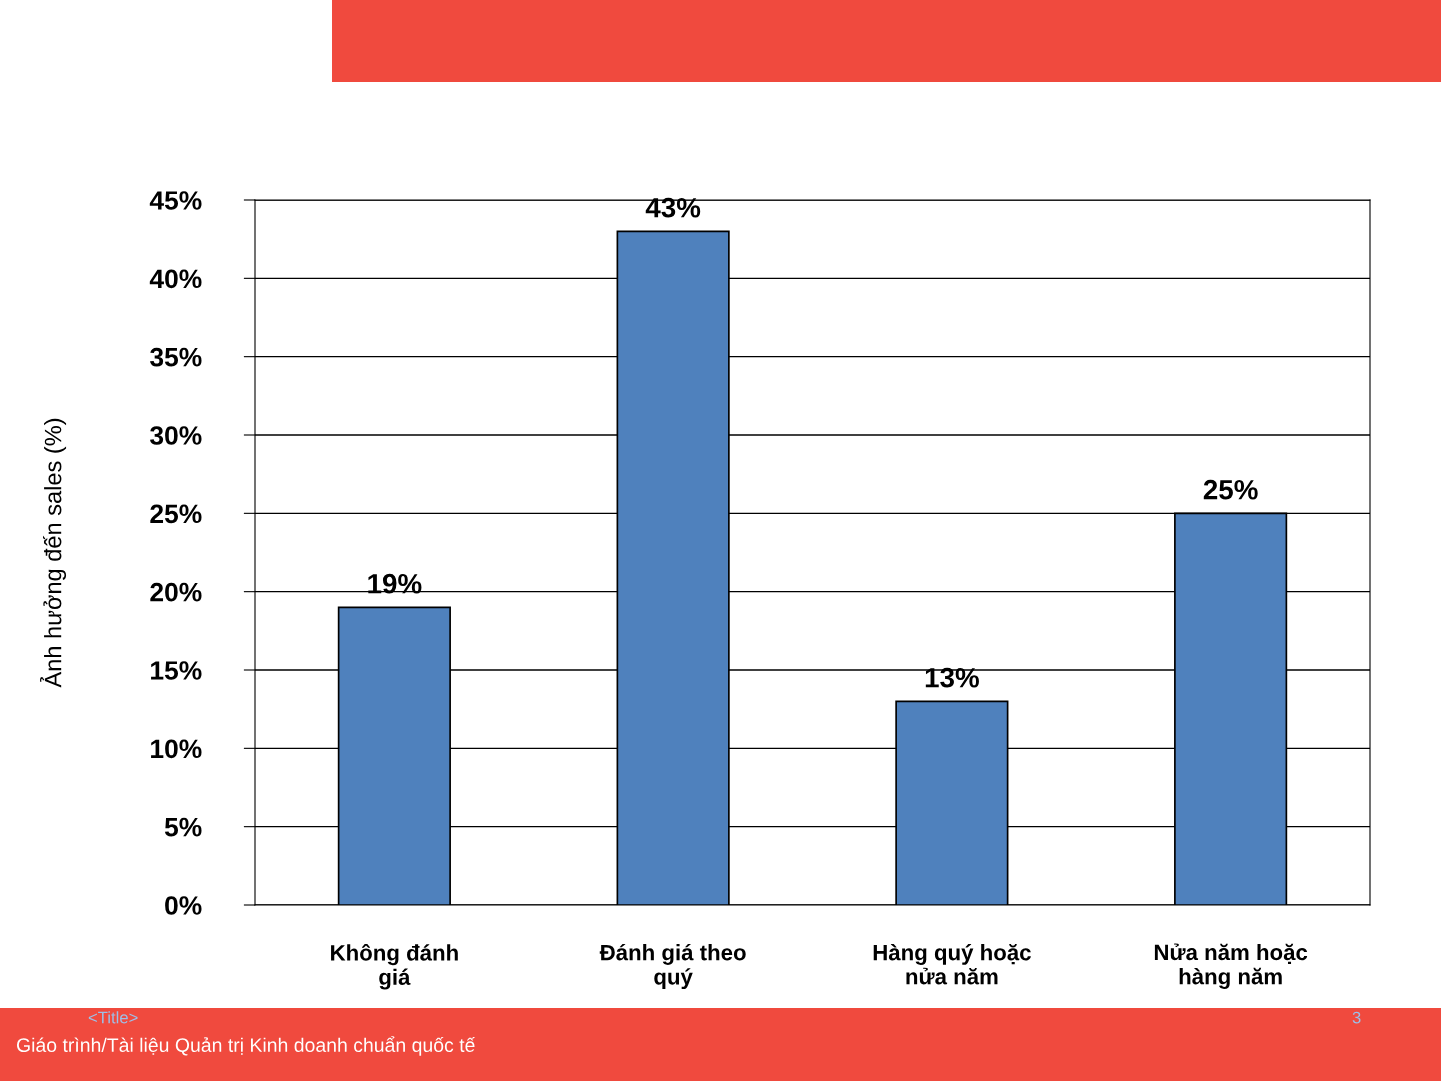 This screenshot has height=1081, width=1441. Describe the element at coordinates (672, 966) in the screenshot. I see `x-tick-label: Đánh giá theo quý` at that location.